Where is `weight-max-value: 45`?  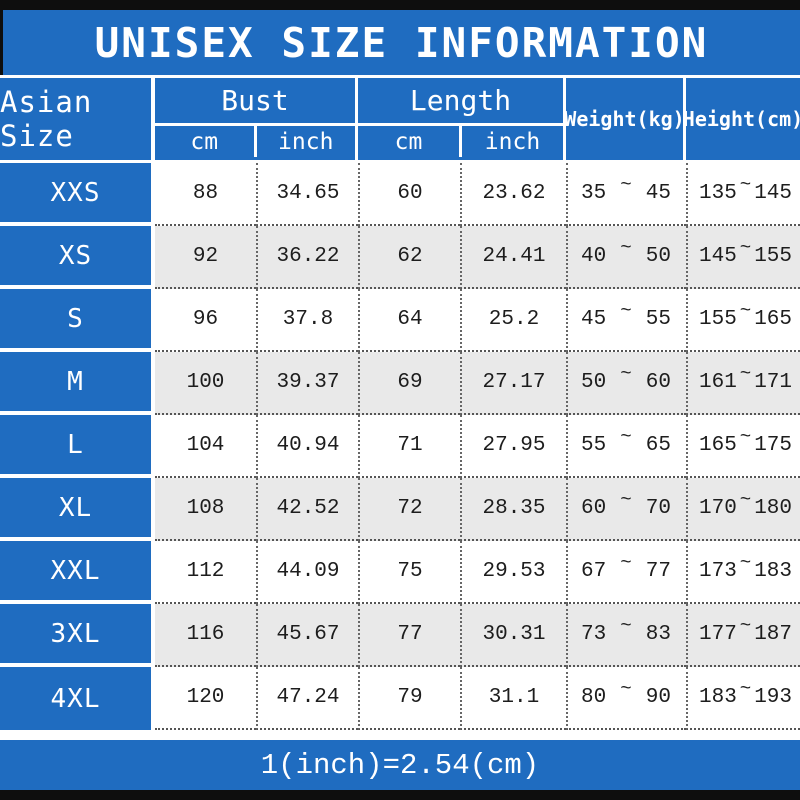 weight-max-value: 45 is located at coordinates (658, 193).